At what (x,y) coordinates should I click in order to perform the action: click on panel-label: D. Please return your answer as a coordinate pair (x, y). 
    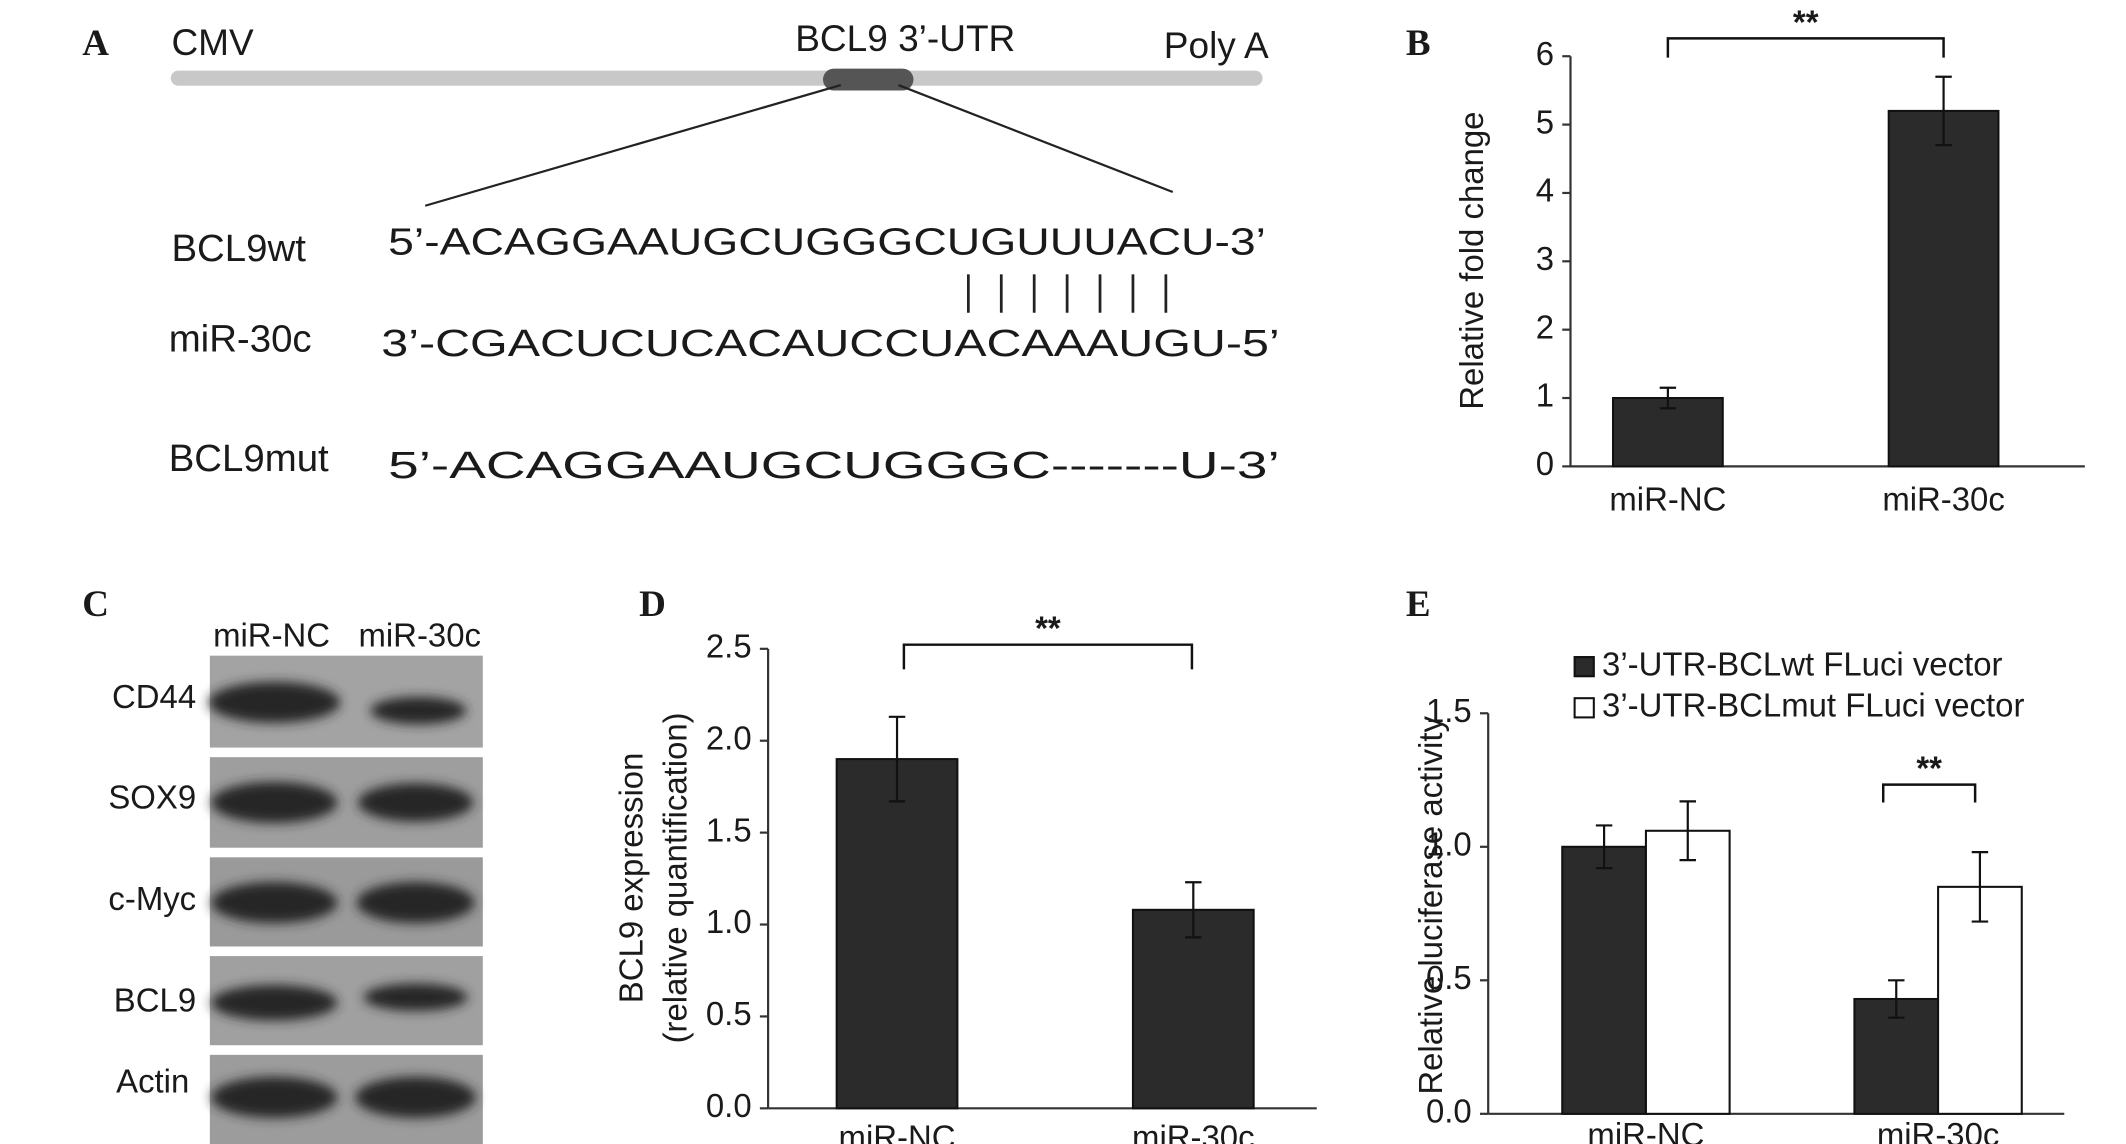
    Looking at the image, I should click on (652, 604).